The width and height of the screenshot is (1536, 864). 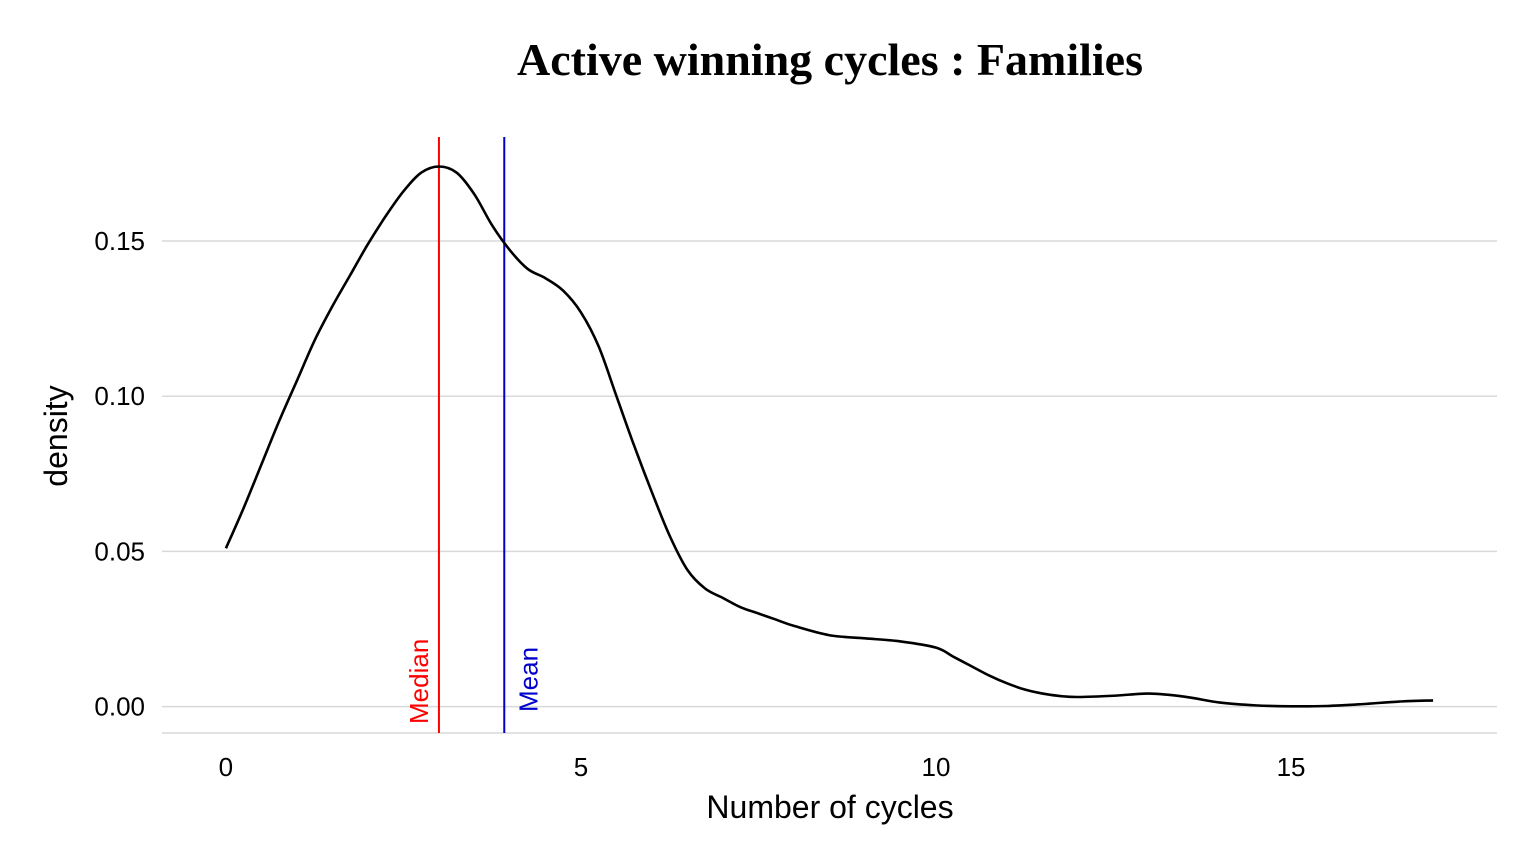 I want to click on y-tick-label: 0.15, so click(x=119, y=241).